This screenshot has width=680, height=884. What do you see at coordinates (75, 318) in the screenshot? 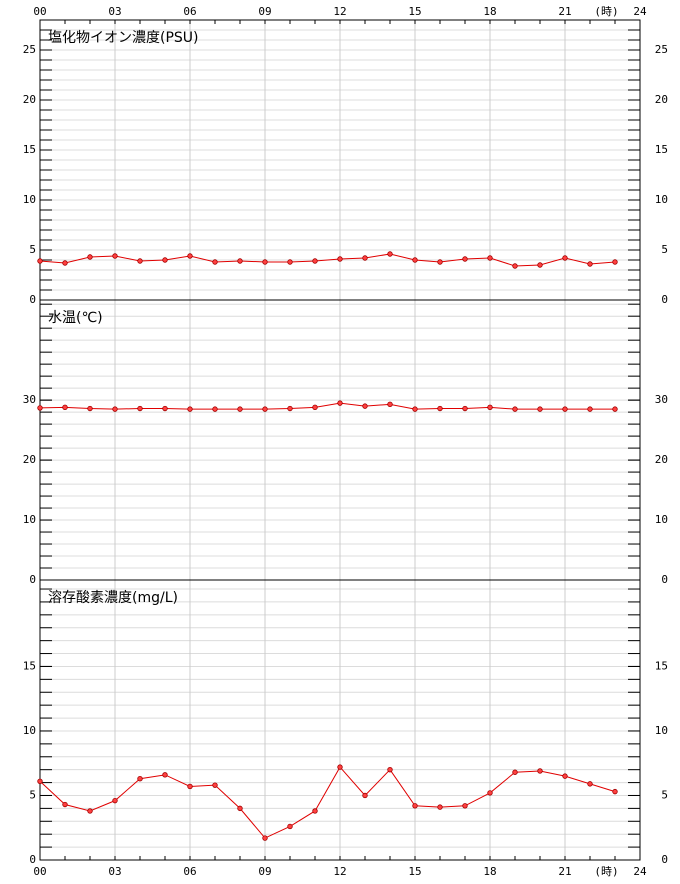
I see `panel-title: 水温(℃)` at bounding box center [75, 318].